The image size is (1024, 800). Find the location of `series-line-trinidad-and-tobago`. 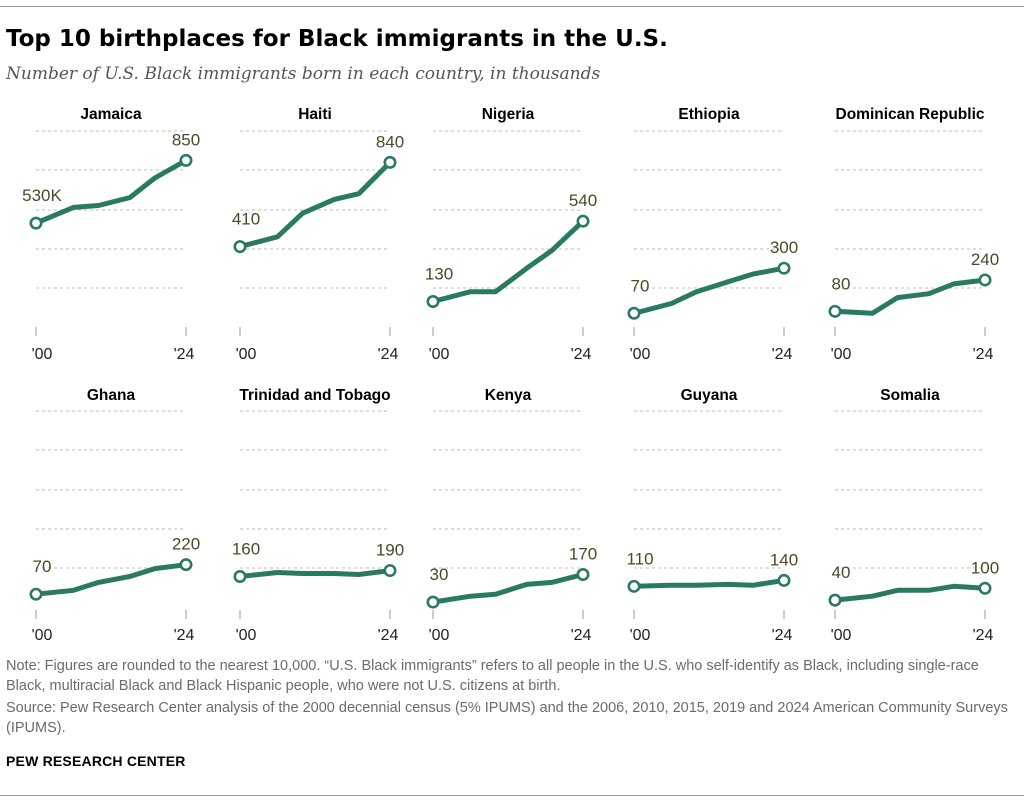

series-line-trinidad-and-tobago is located at coordinates (315, 573).